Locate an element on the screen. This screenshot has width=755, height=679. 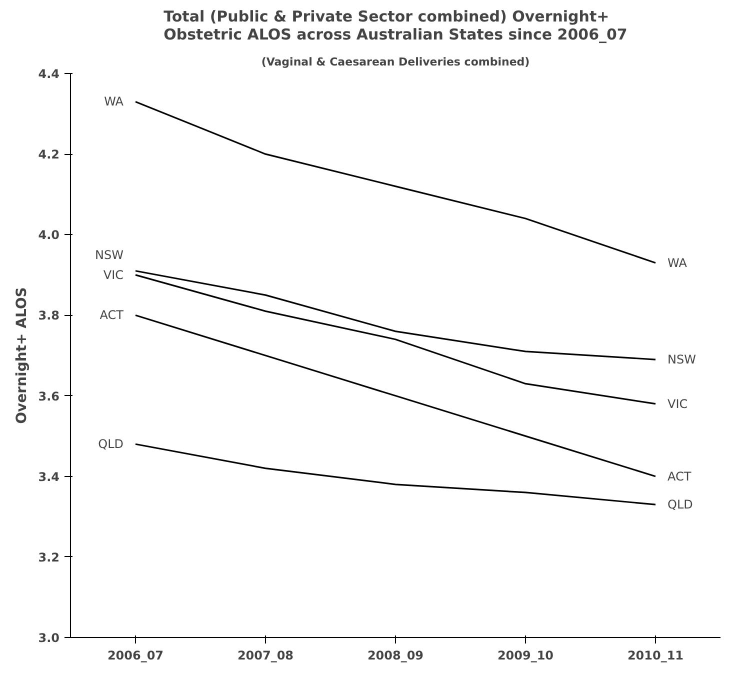
series-label: WA is located at coordinates (114, 101).